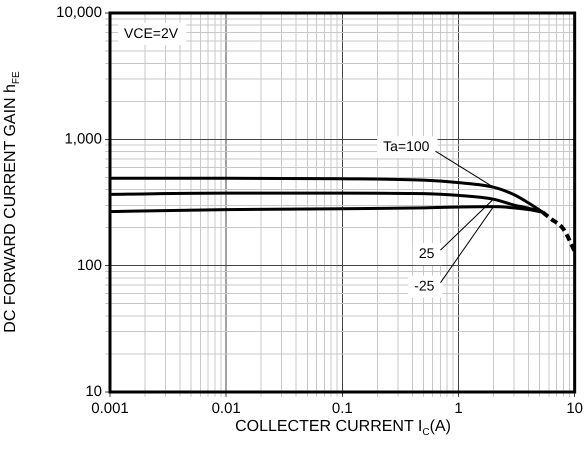  What do you see at coordinates (343, 428) in the screenshot?
I see `x-axis-title: COLLECTER CURRENT I$_{C}$(A)` at bounding box center [343, 428].